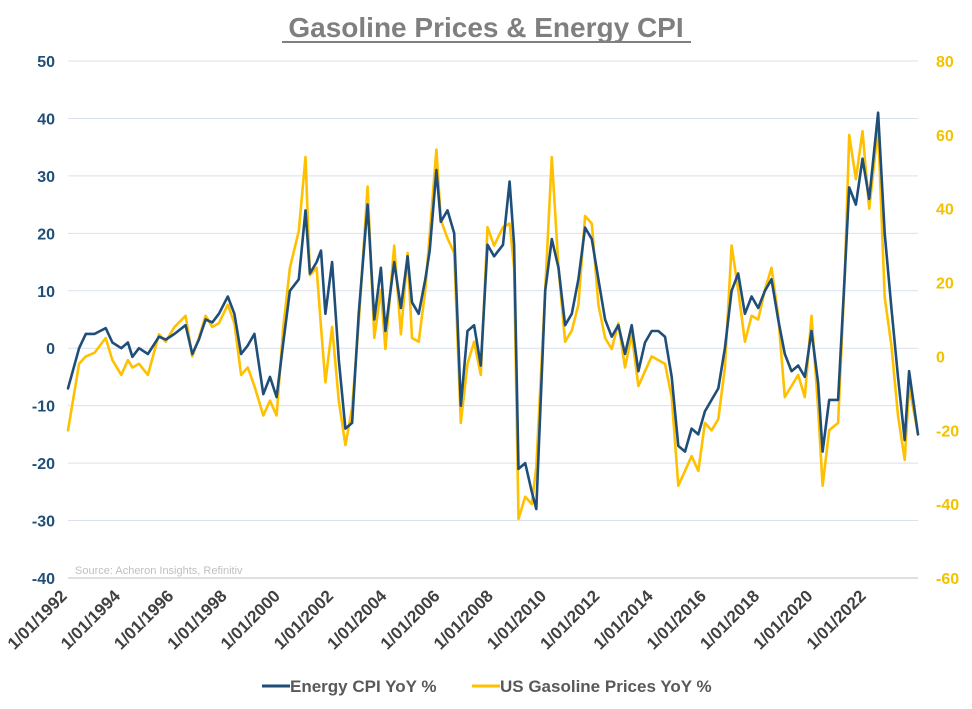 The height and width of the screenshot is (709, 972). What do you see at coordinates (945, 136) in the screenshot?
I see `right-tick-label: 60` at bounding box center [945, 136].